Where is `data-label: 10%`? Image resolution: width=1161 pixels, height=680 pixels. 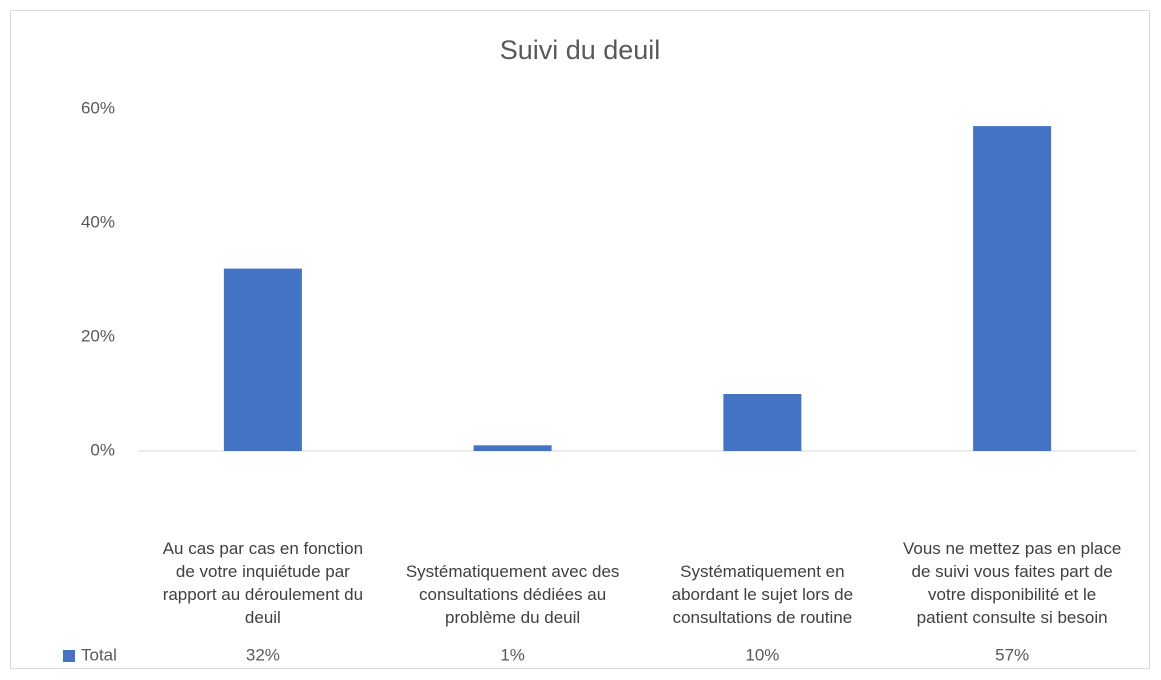
data-label: 10% is located at coordinates (762, 654).